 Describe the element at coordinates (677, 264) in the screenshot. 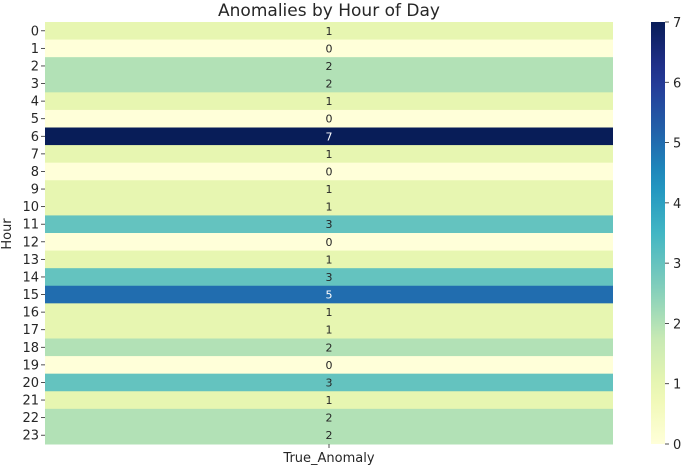

I see `colorbar-tick-label: 3` at that location.